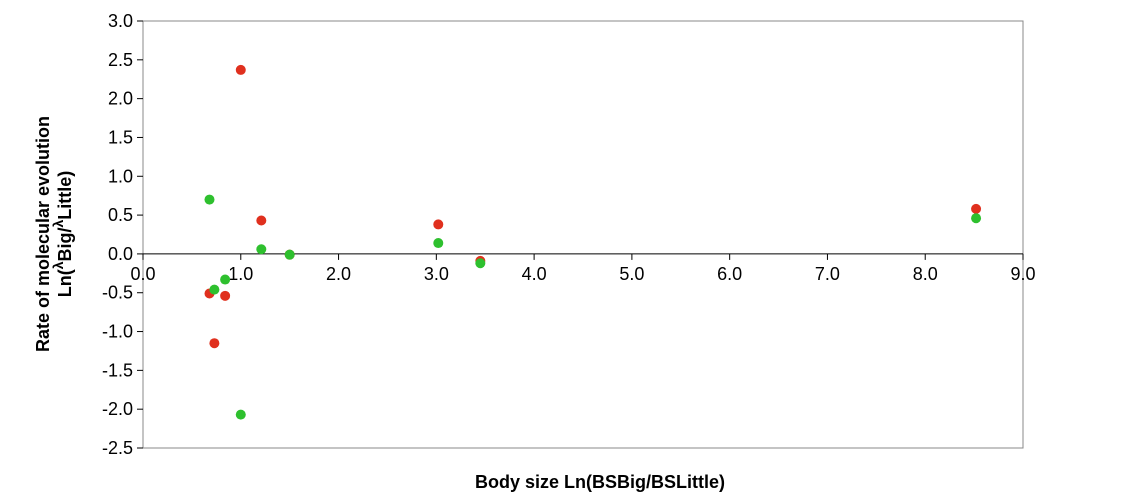 This screenshot has width=1125, height=496. What do you see at coordinates (120, 21) in the screenshot?
I see `y-tick-label: 3.0` at bounding box center [120, 21].